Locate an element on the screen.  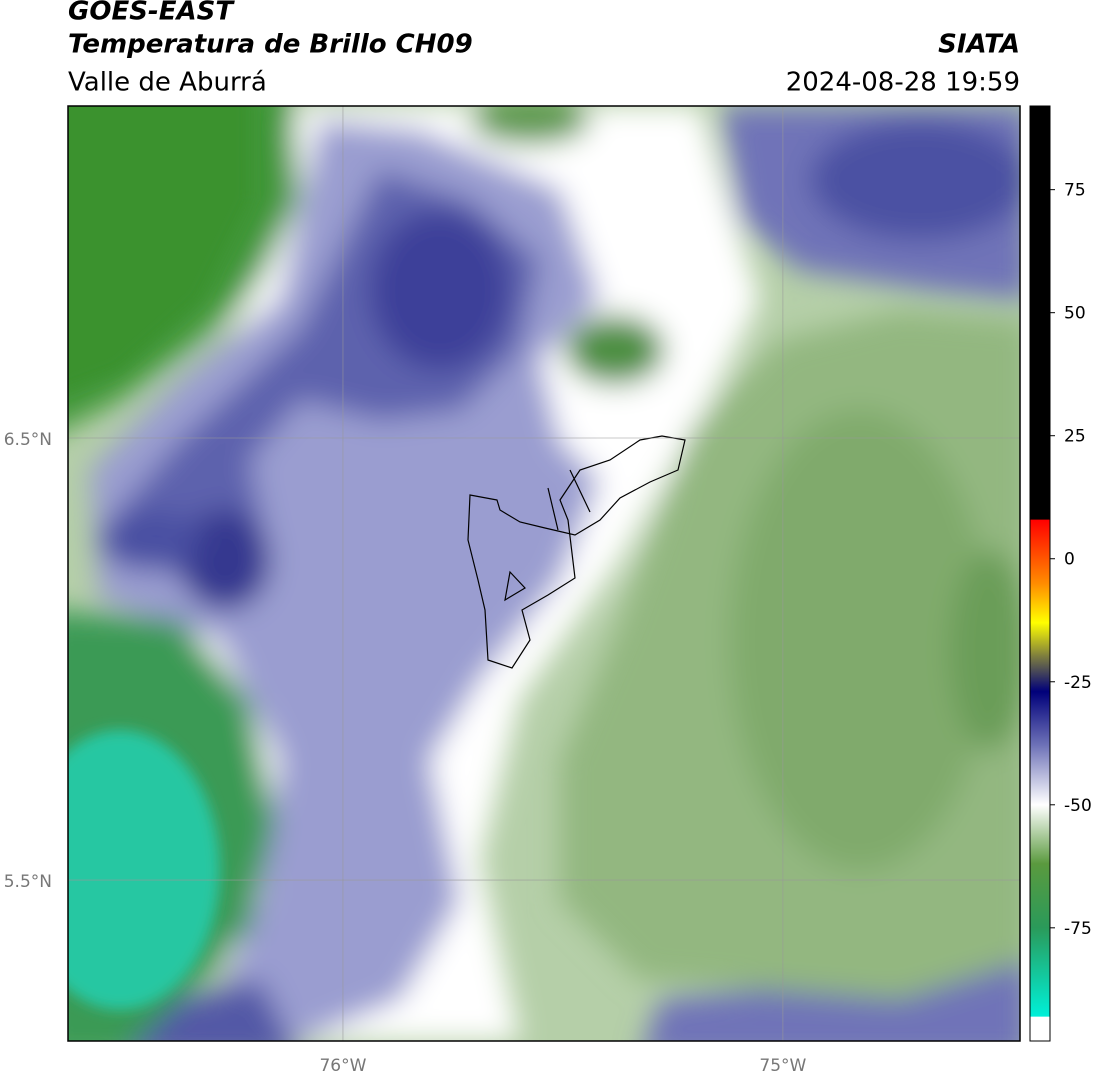
colorbar-tick-label: -50 is located at coordinates (1078, 806).